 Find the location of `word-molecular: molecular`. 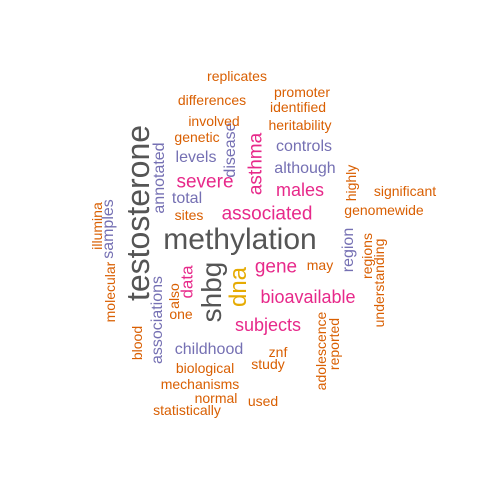

word-molecular: molecular is located at coordinates (110, 292).